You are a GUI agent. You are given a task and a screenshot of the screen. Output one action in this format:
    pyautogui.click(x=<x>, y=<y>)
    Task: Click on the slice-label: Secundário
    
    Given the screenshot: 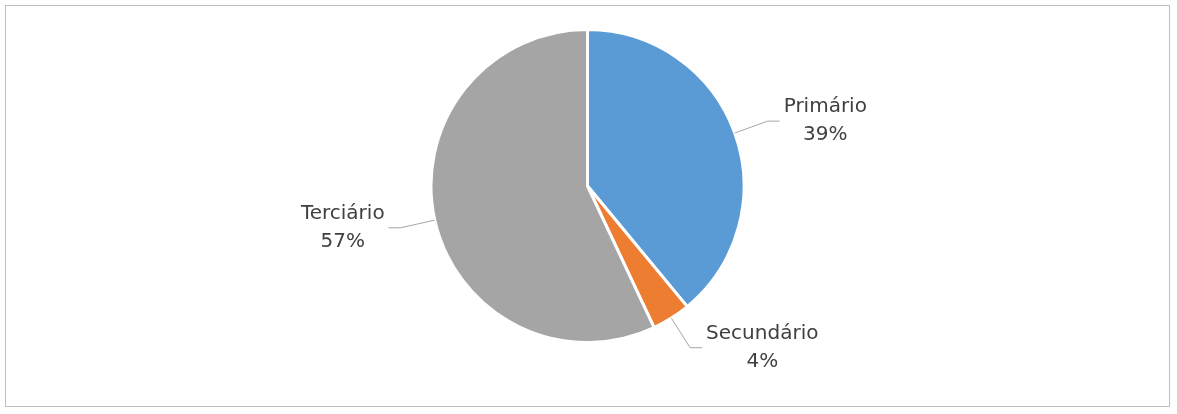 What is the action you would take?
    pyautogui.click(x=762, y=331)
    